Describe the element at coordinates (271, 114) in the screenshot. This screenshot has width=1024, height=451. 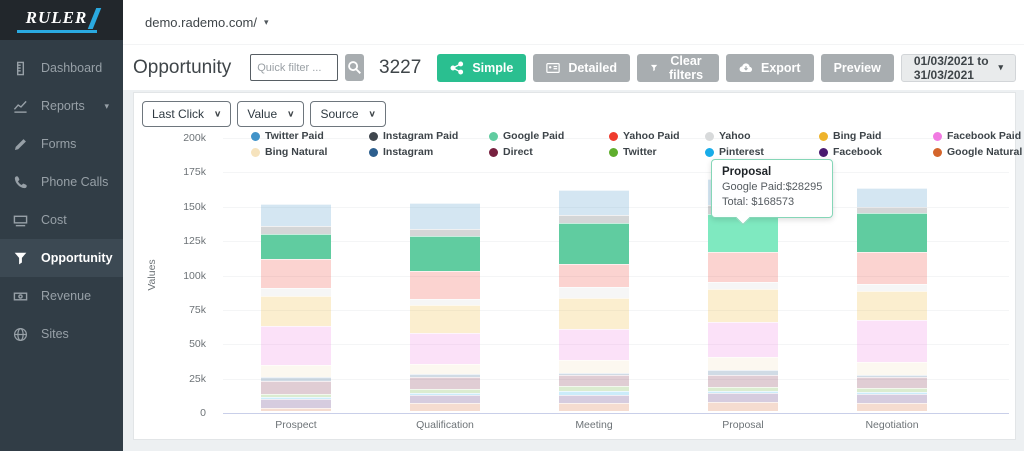
I see `metric-select: Value ∨` at that location.